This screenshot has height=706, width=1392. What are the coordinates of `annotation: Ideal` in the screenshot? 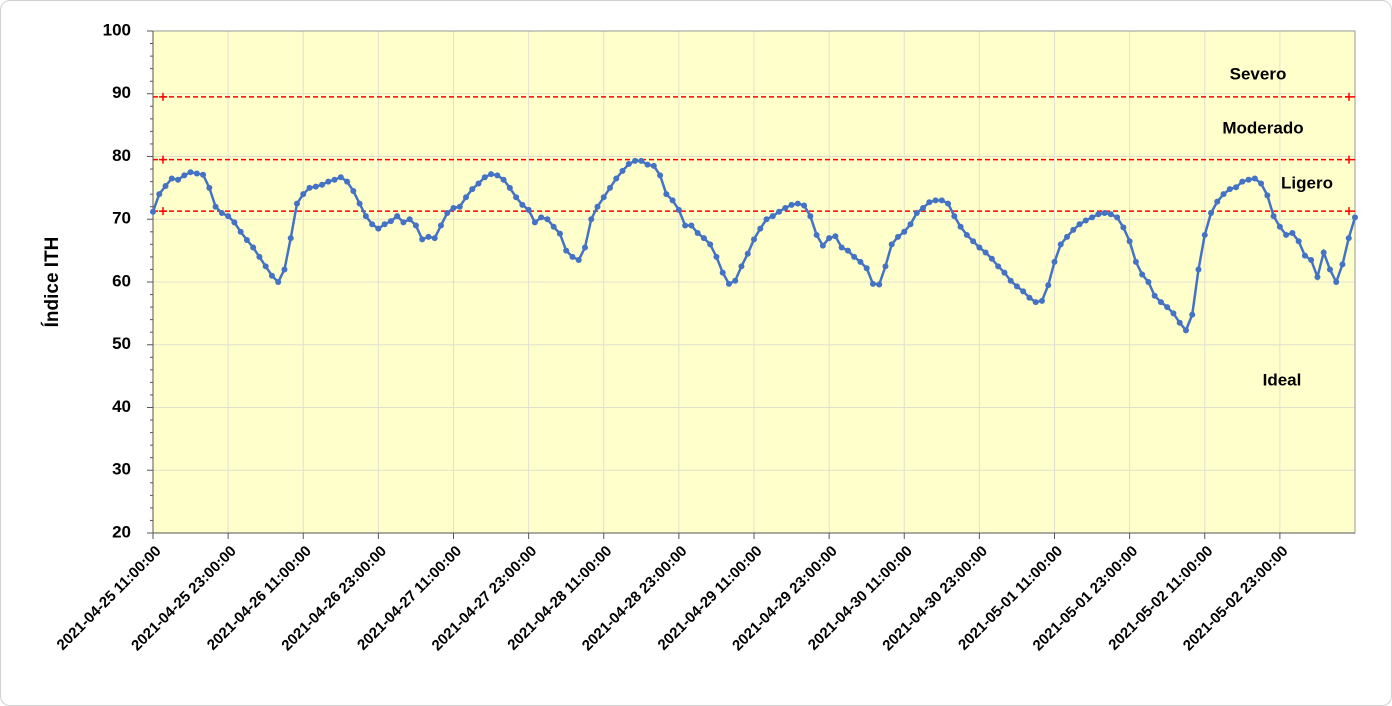 It's located at (1282, 379).